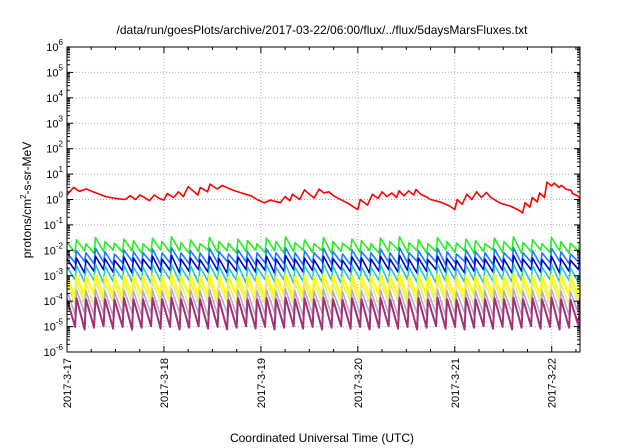  Describe the element at coordinates (54, 148) in the screenshot. I see `y-tick-label: 10²` at that location.